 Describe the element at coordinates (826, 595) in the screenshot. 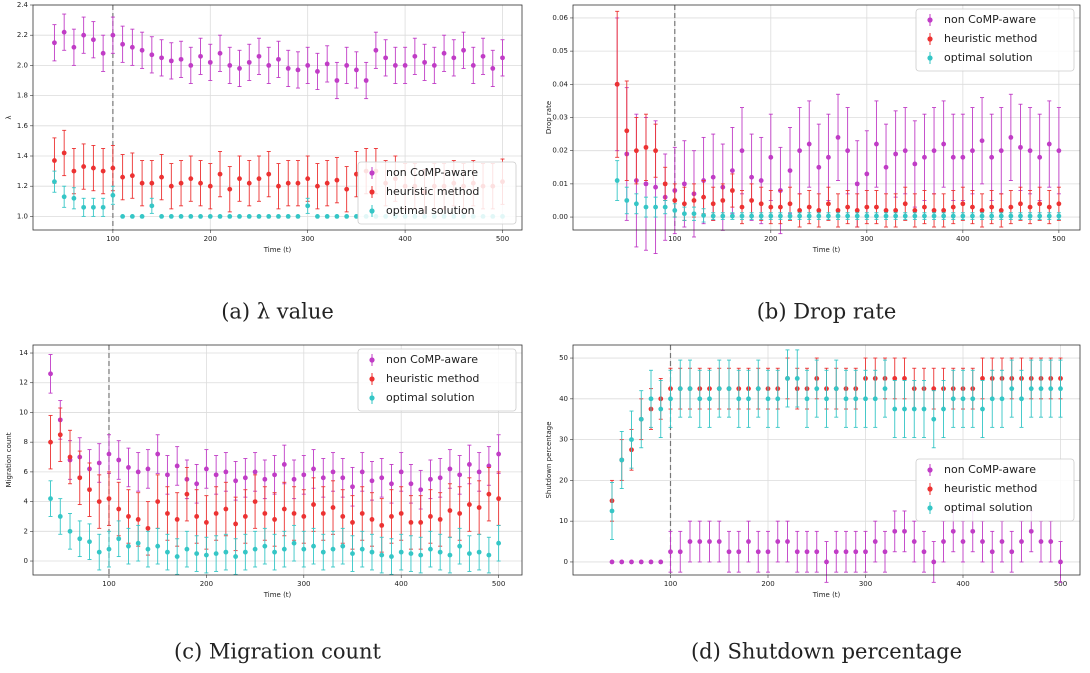

I see `x-axis-label: Time (t)` at that location.